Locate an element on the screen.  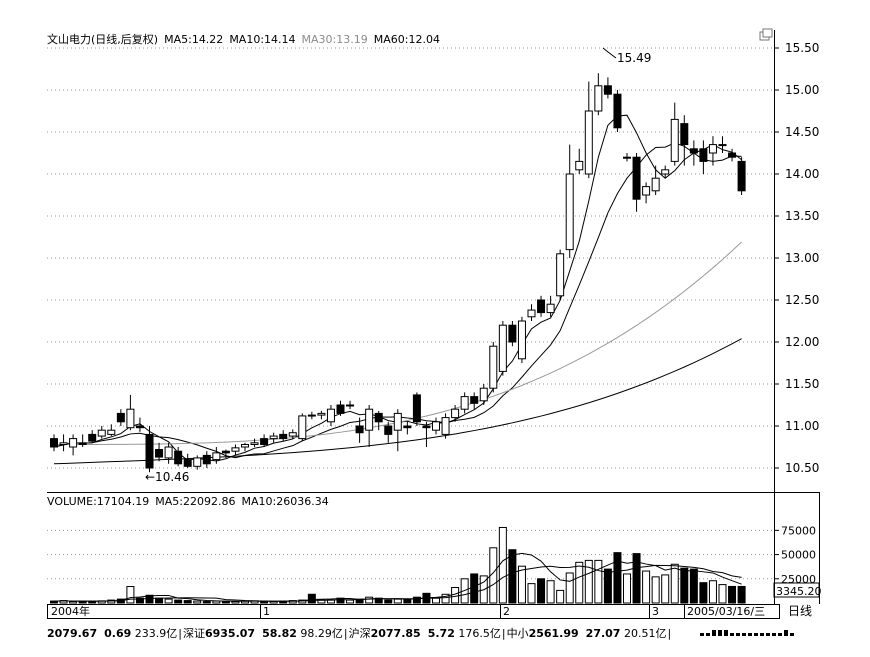
zx-index-name: 中小 is located at coordinates (517, 633).